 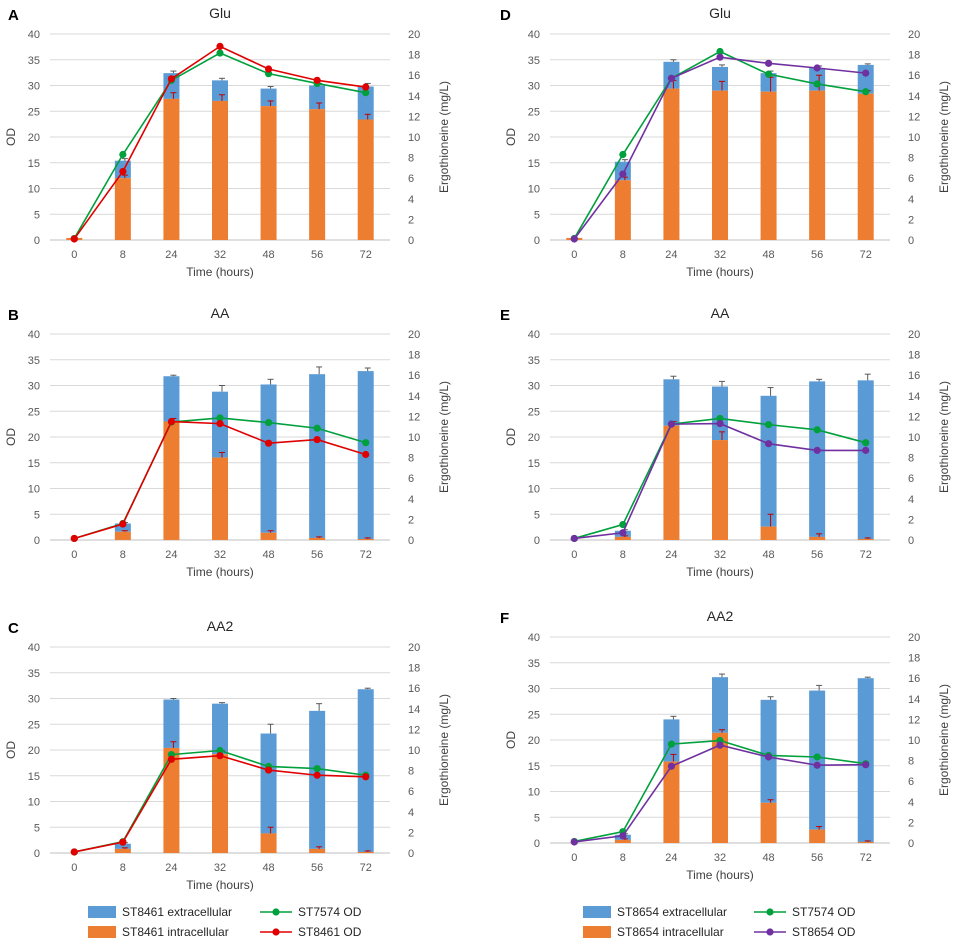 What do you see at coordinates (444, 750) in the screenshot?
I see `y2-axis-title: Ergothioneine (mg/L)` at bounding box center [444, 750].